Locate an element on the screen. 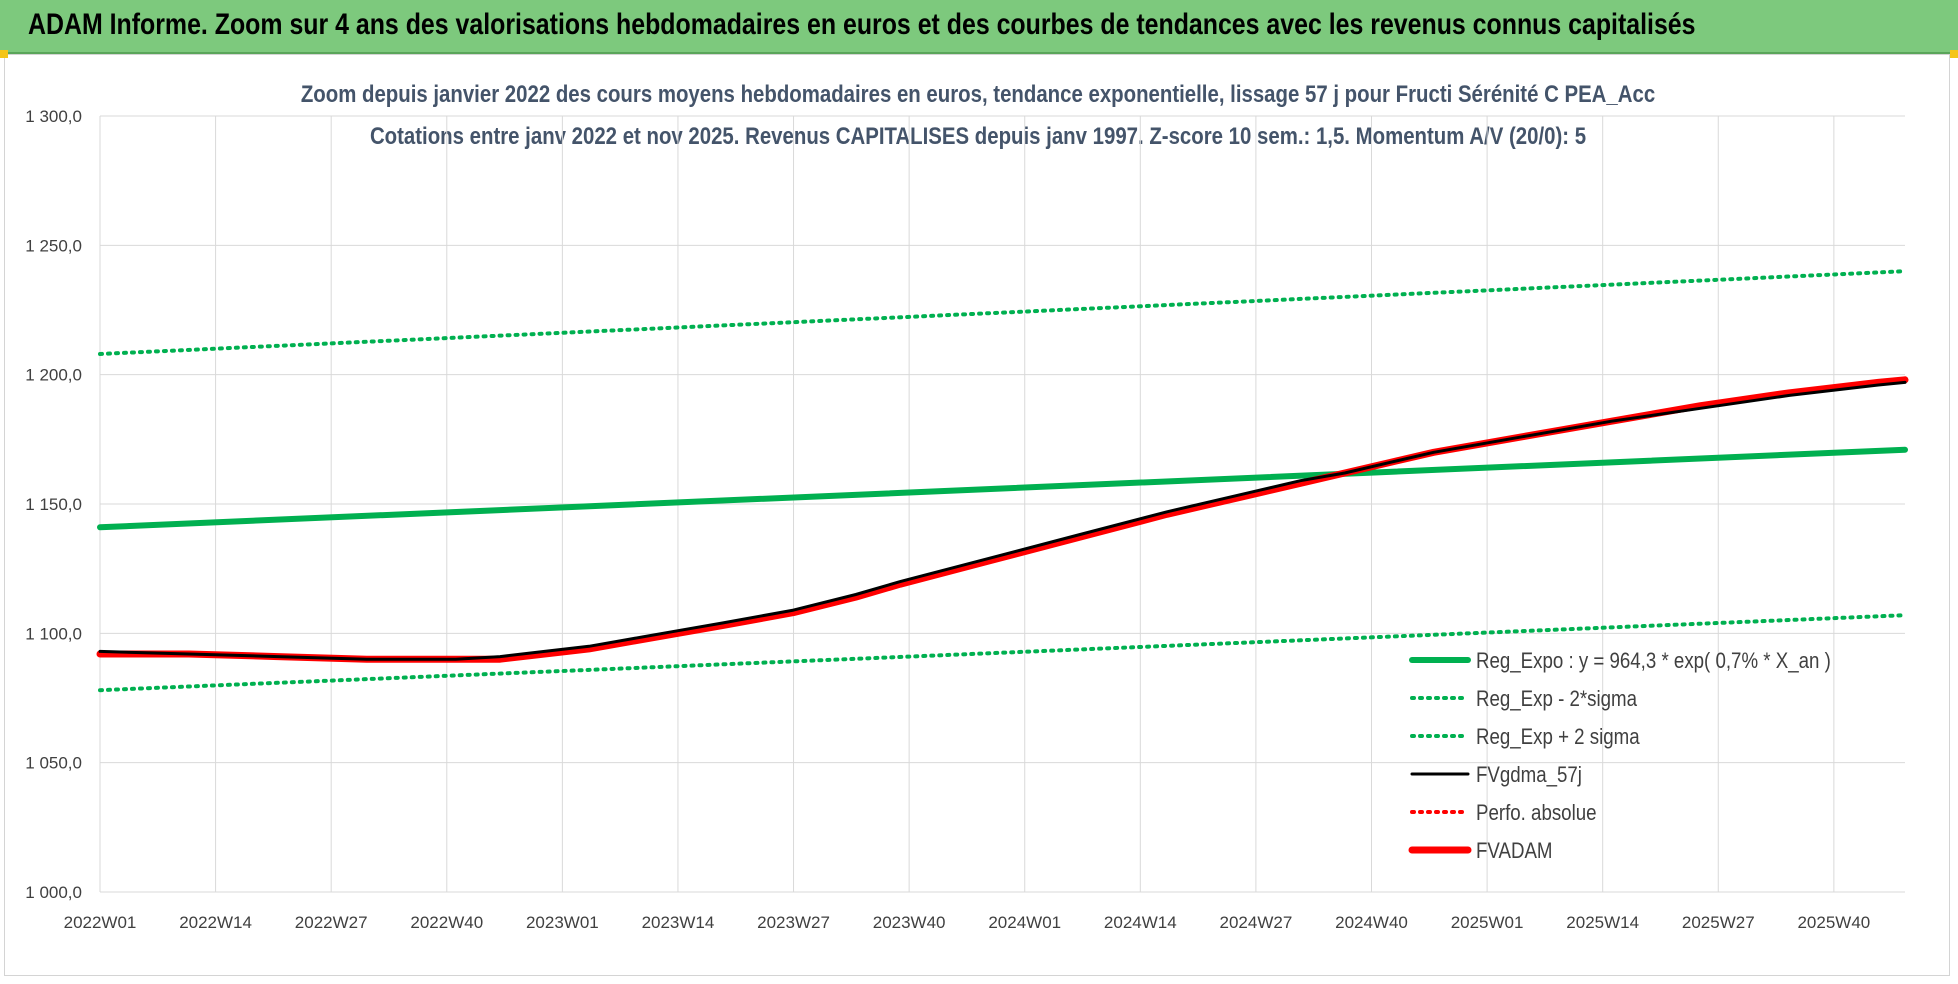  y-tick-label: 1 150,0 is located at coordinates (53, 504).